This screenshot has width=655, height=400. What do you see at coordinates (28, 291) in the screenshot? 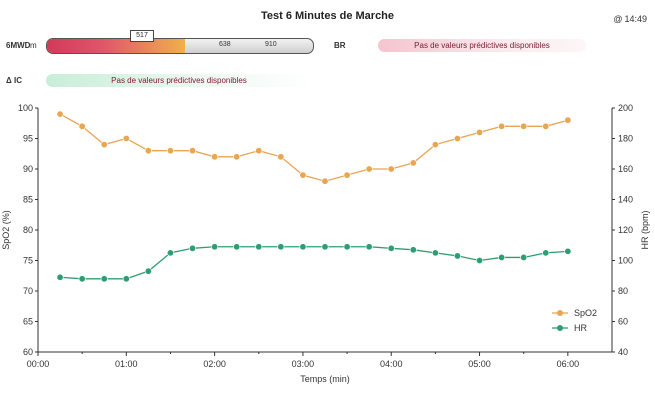
I see `y1-tick-label: 70` at bounding box center [28, 291].